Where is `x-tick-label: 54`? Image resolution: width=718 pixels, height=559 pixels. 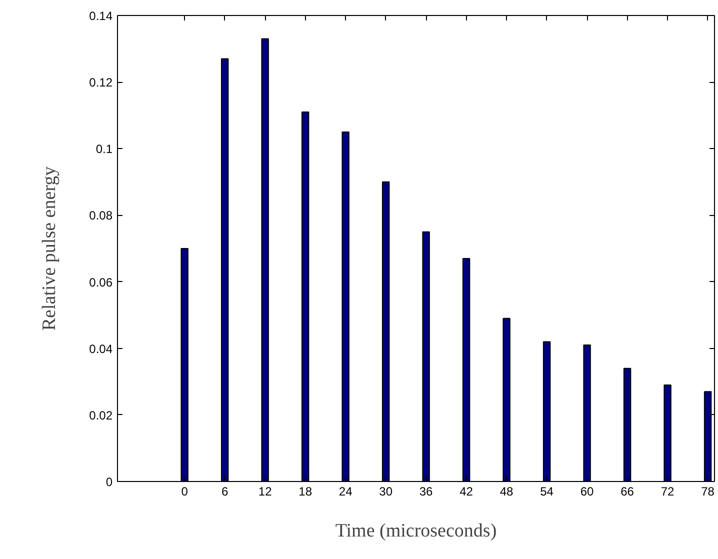
x-tick-label: 54 is located at coordinates (547, 491).